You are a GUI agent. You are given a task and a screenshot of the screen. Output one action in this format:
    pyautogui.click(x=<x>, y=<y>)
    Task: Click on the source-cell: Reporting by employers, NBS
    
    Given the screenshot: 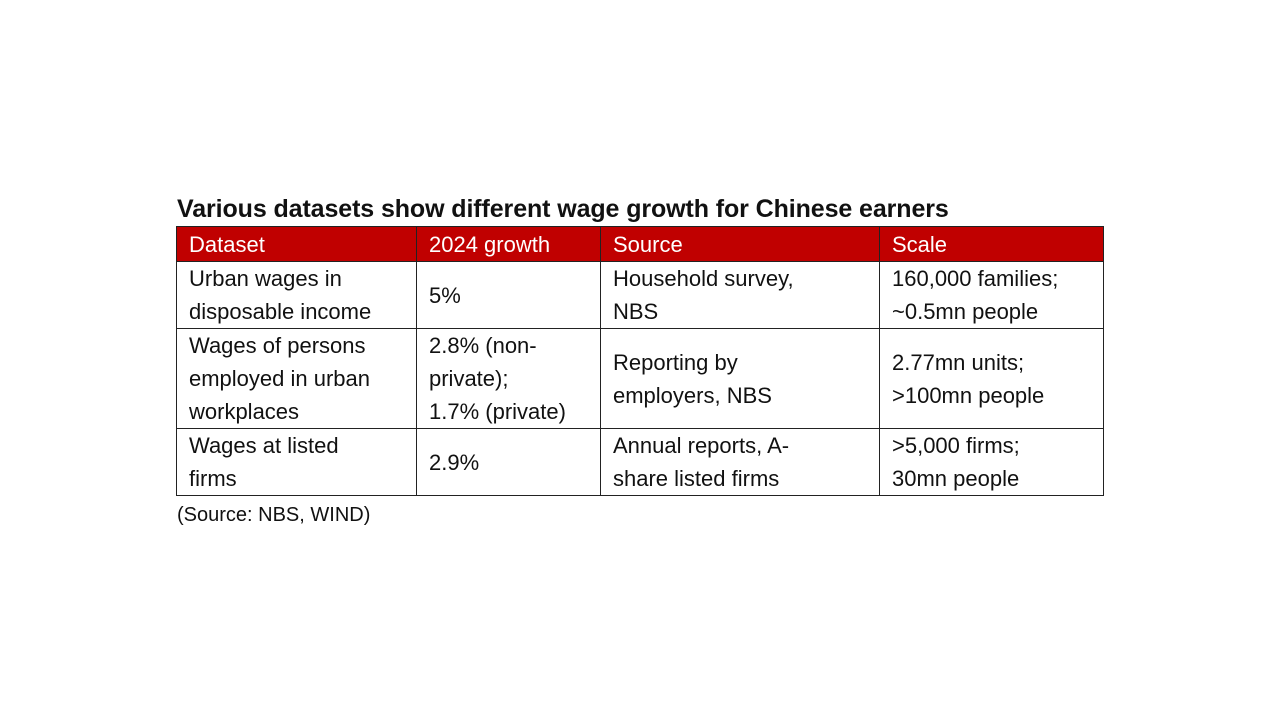 What is the action you would take?
    pyautogui.click(x=740, y=378)
    